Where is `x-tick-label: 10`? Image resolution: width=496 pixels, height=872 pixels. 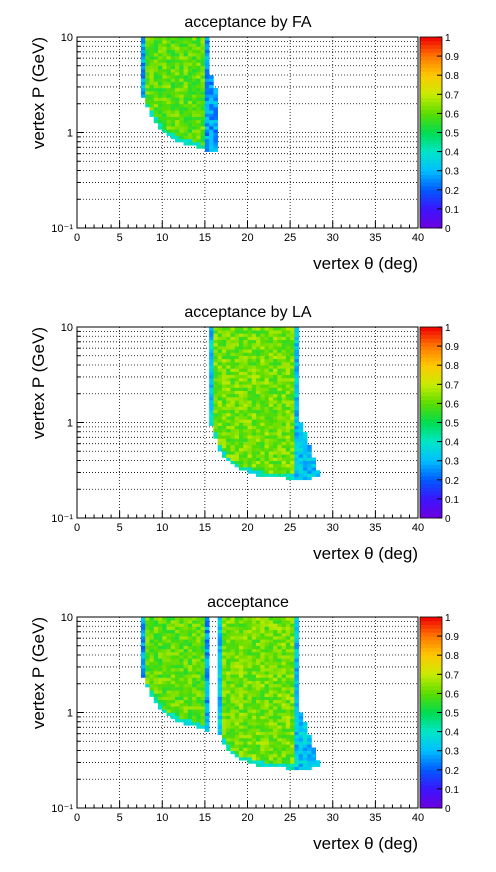
x-tick-label: 10 is located at coordinates (162, 238).